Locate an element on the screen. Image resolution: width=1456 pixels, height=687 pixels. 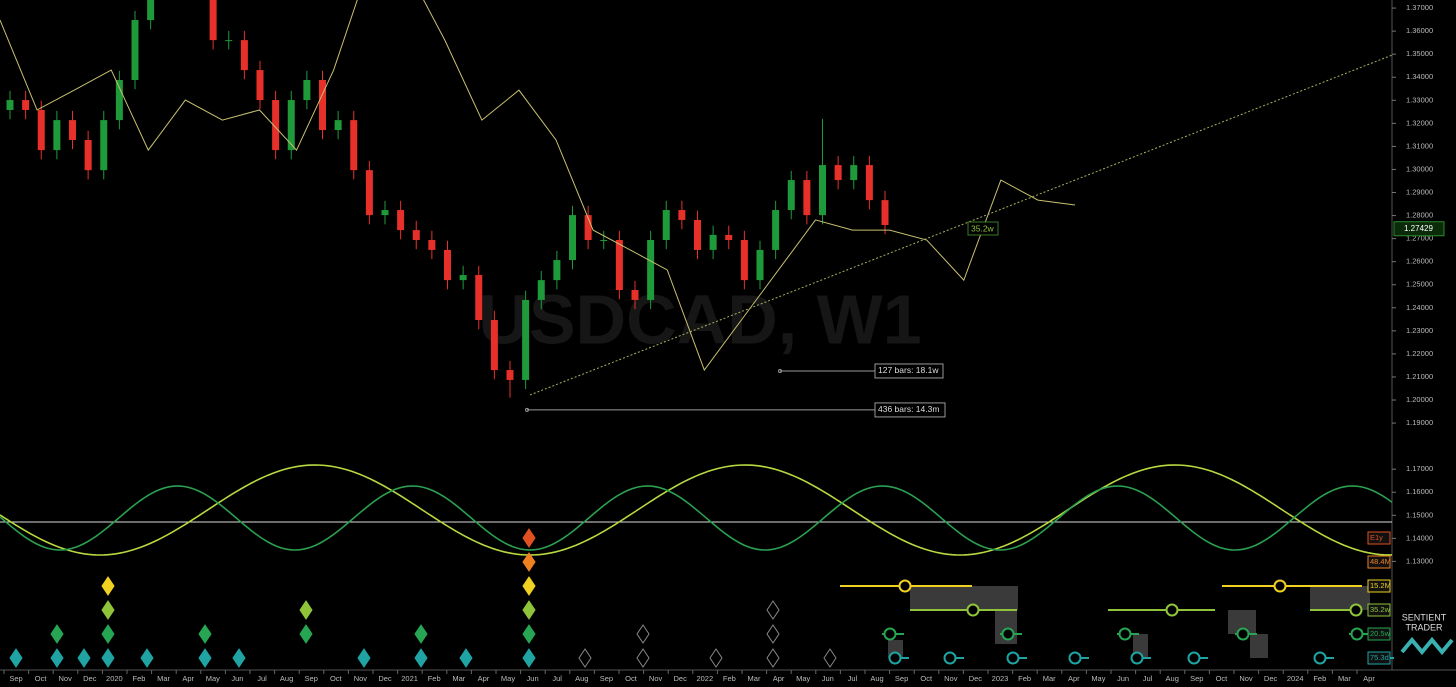
y-tick-label: 1.32000 is located at coordinates (1419, 122).